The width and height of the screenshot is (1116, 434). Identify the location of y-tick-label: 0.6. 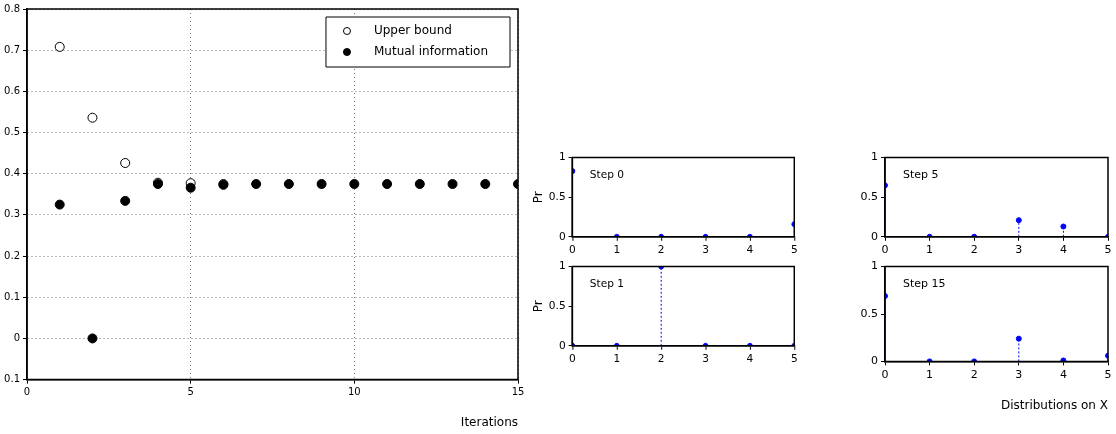
(12, 90).